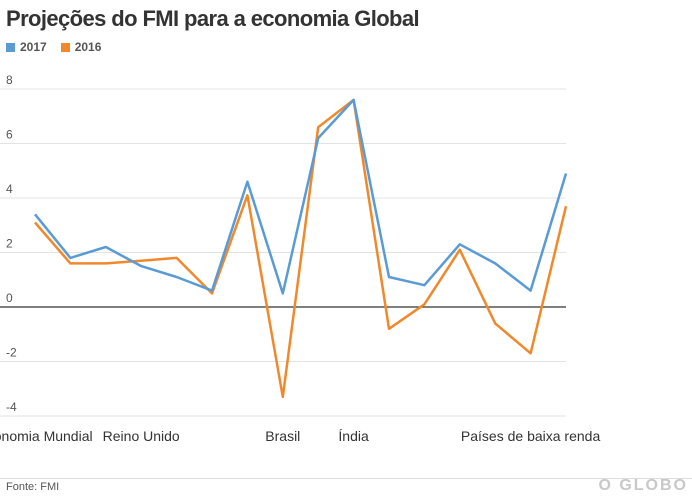 The width and height of the screenshot is (692, 502). I want to click on legend-item-2016: 2016, so click(81, 47).